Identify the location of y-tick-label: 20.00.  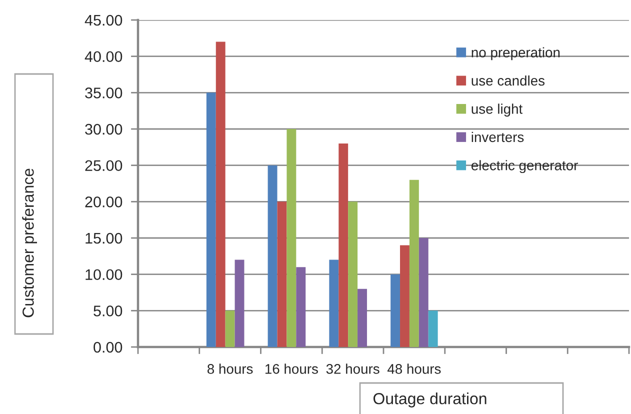
(103, 202).